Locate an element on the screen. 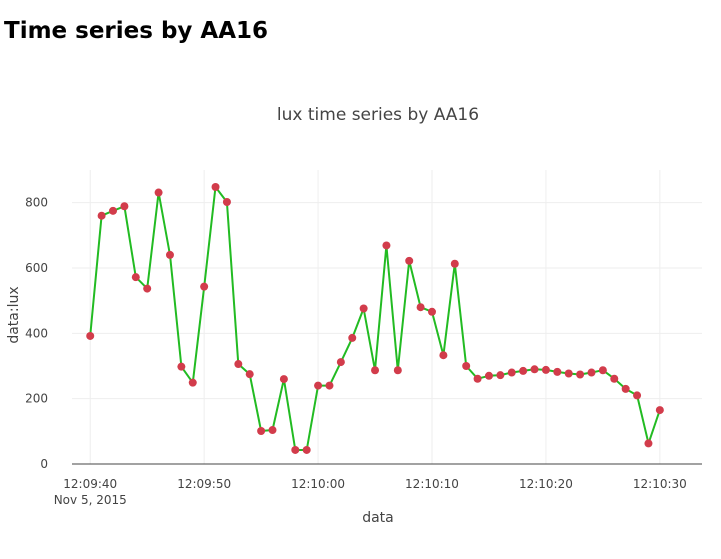 Image resolution: width=721 pixels, height=559 pixels. y-tick-label: 400 is located at coordinates (36, 333).